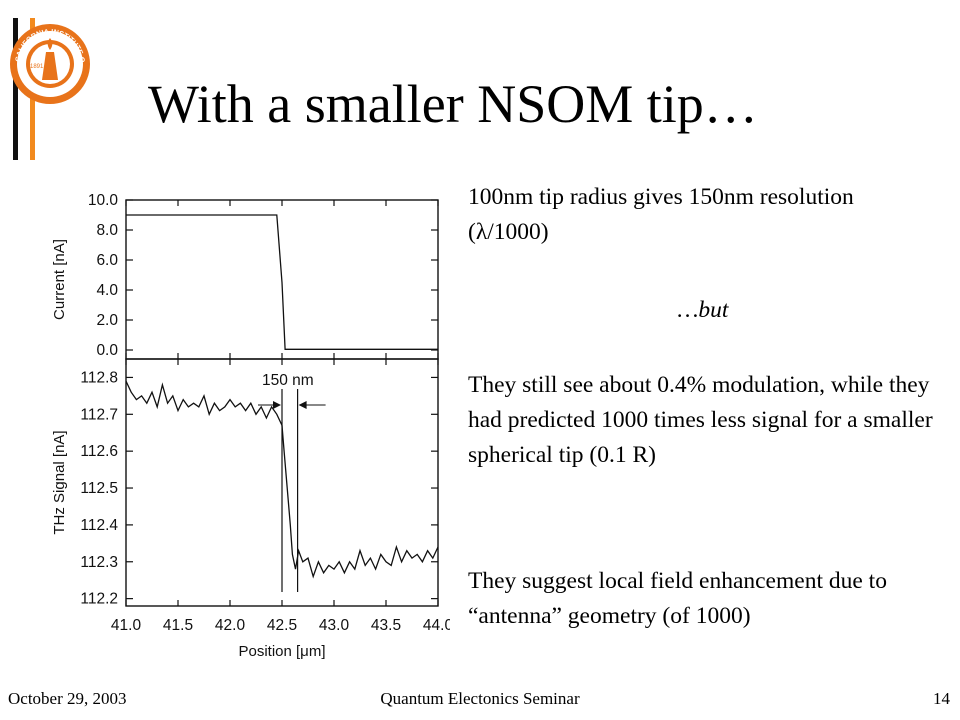  I want to click on footer-date: October 29, 2003, so click(67, 698).